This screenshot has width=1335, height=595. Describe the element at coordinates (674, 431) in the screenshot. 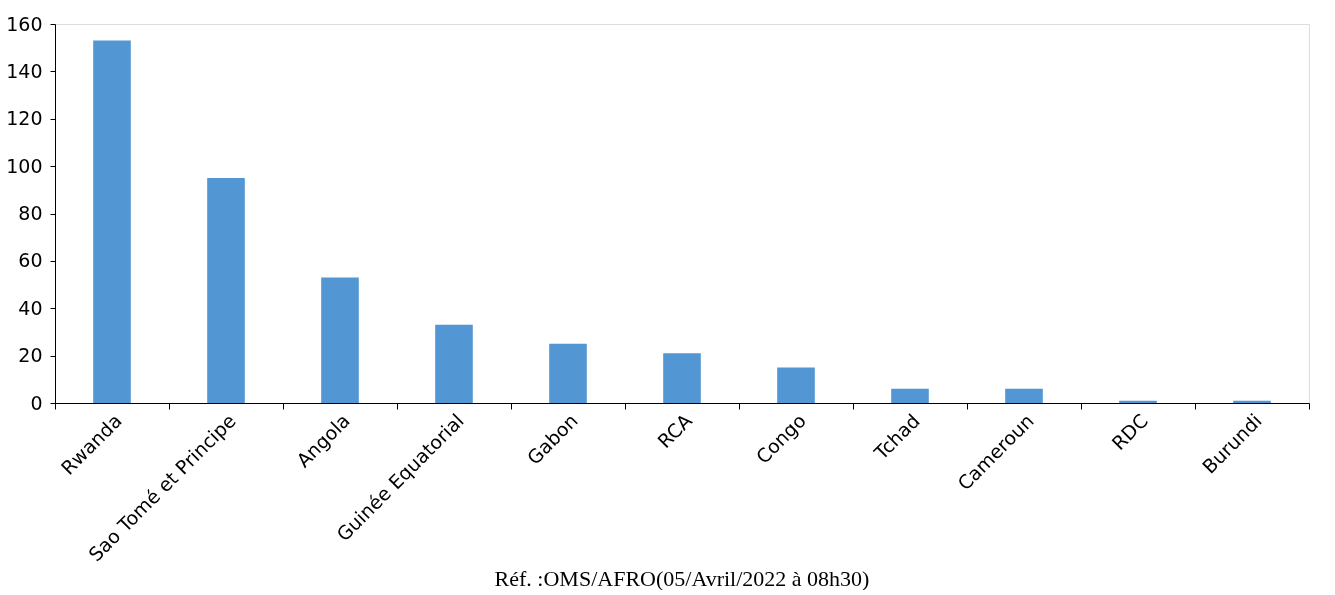

I see `x-tick-label: RCA` at that location.